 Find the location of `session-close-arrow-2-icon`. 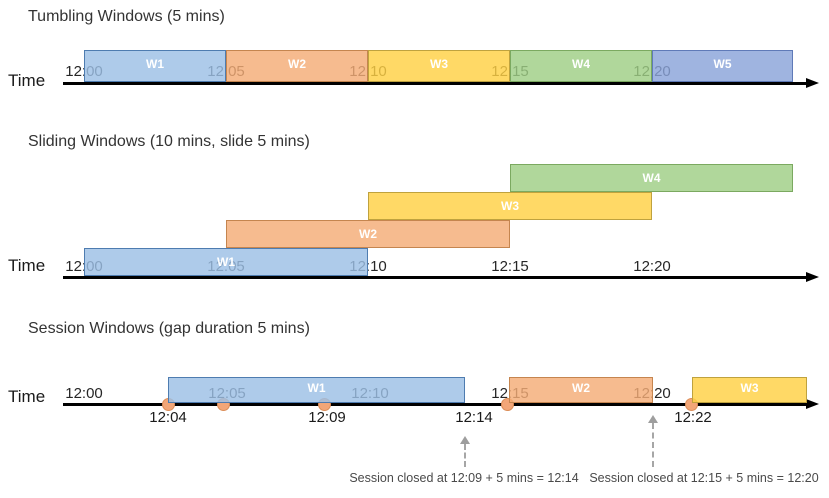

session-close-arrow-2-icon is located at coordinates (653, 419).